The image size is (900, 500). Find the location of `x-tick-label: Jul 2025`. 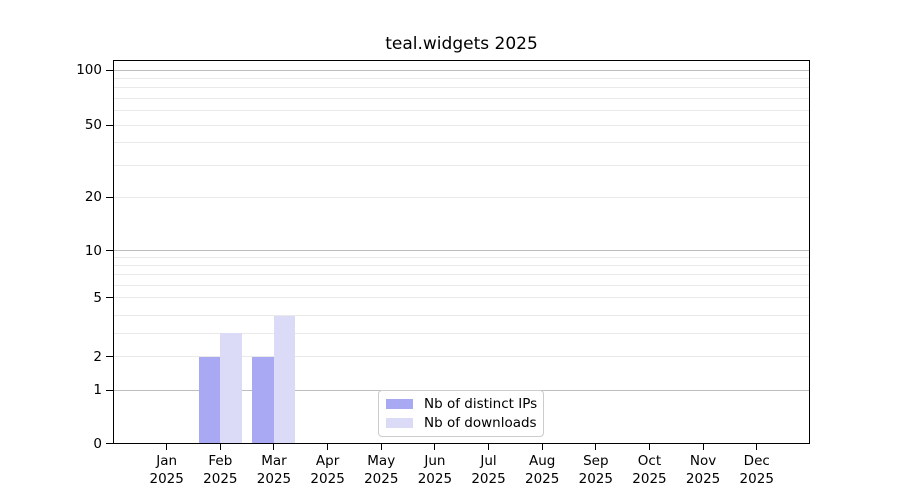

x-tick-label: Jul 2025 is located at coordinates (488, 470).